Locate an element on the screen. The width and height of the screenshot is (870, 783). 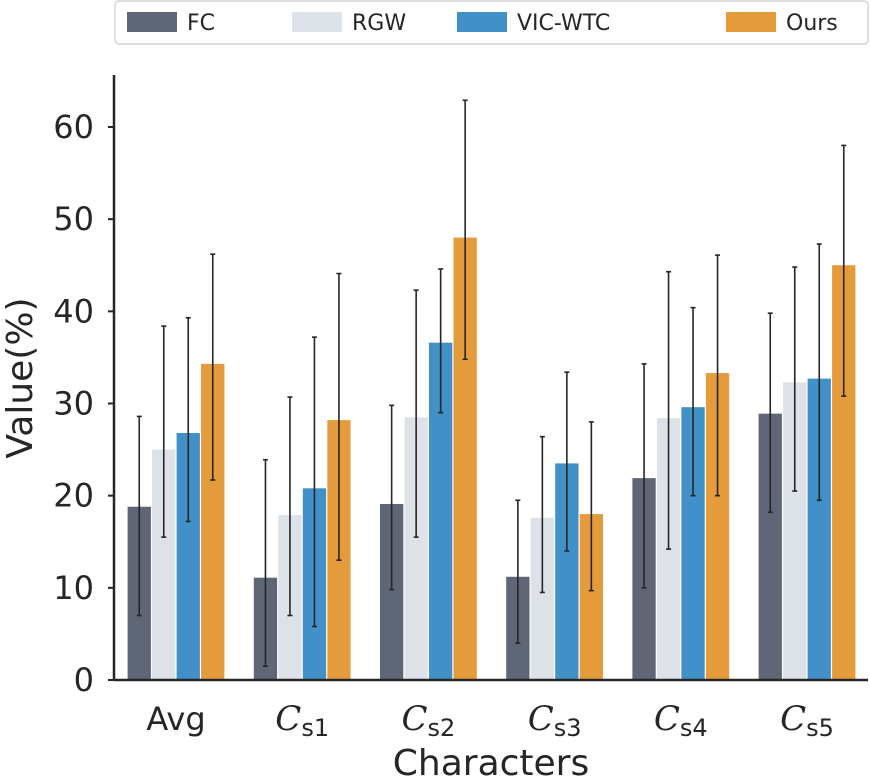
y-tick-label-40: 40 is located at coordinates (73, 311).